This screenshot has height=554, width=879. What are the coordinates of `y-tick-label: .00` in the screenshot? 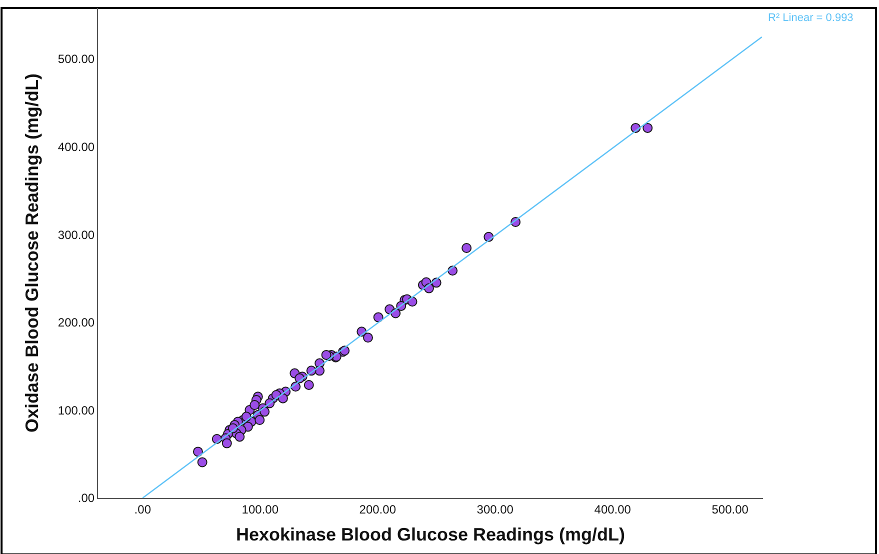 It's located at (86, 498).